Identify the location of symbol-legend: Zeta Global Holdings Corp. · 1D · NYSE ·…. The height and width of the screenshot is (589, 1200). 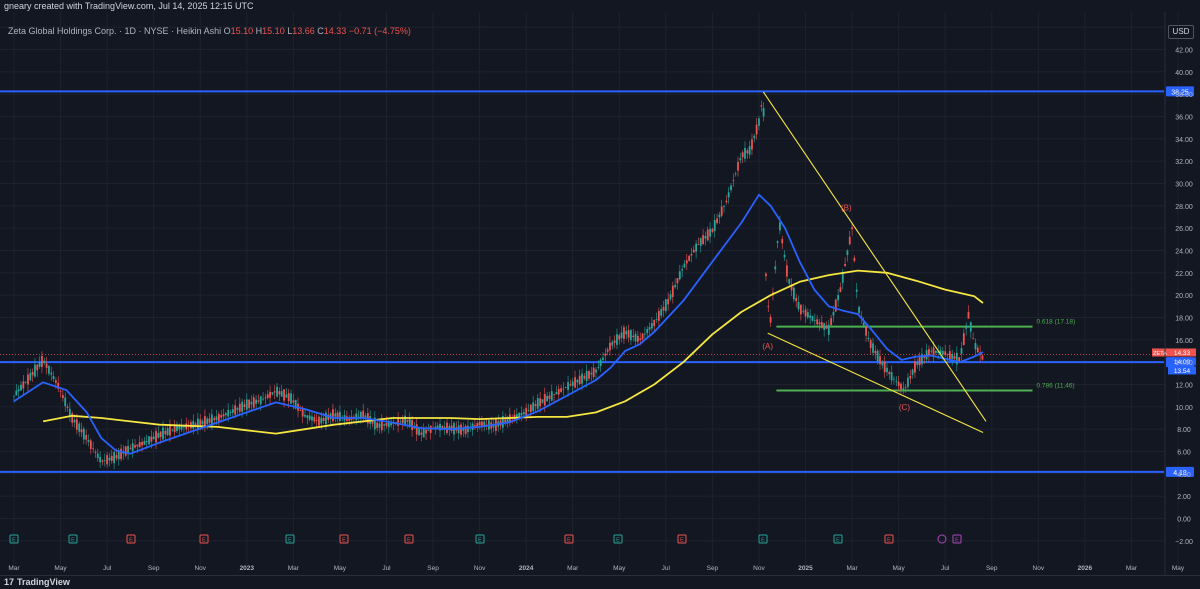
(209, 31).